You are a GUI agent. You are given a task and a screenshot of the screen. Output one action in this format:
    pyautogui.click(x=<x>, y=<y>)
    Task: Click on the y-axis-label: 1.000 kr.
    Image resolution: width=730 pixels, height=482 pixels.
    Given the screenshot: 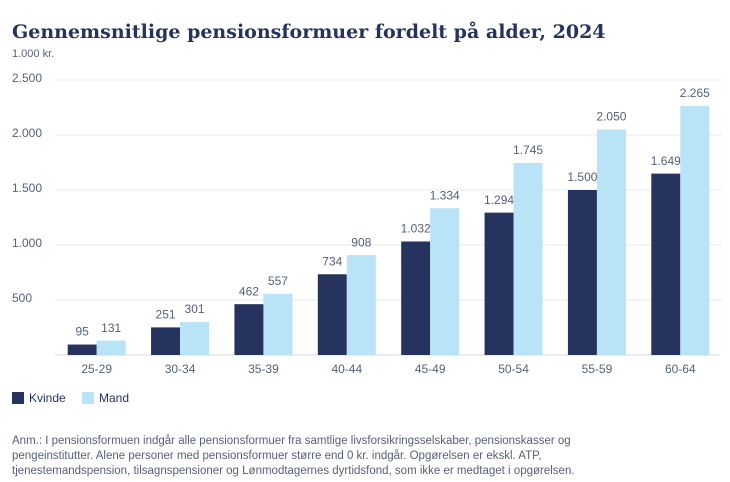 What is the action you would take?
    pyautogui.click(x=33, y=54)
    